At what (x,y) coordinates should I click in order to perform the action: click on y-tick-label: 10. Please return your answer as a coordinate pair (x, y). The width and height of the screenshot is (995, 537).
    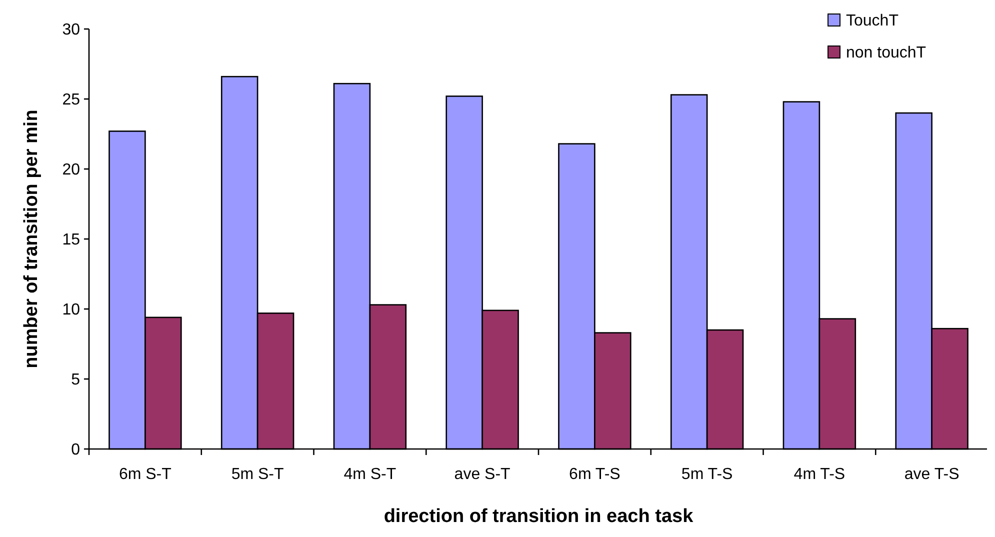
    Looking at the image, I should click on (71, 310).